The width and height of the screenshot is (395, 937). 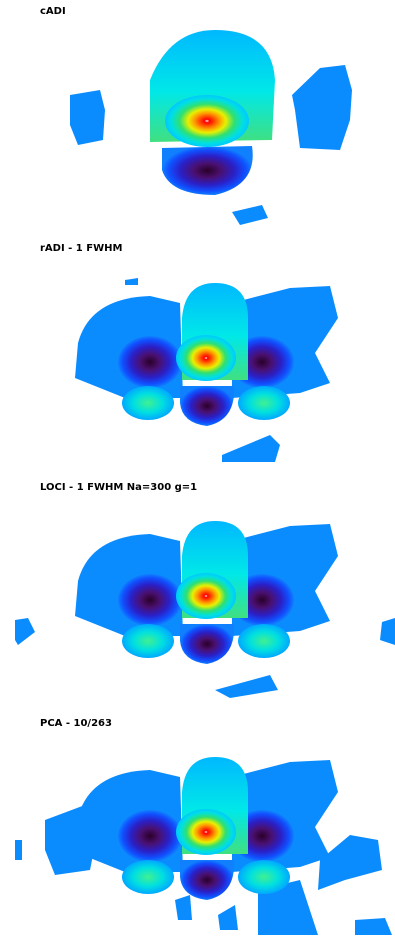 What do you see at coordinates (118, 487) in the screenshot?
I see `panel-title: LOCI - 1 FWHM Na=300 g=1` at bounding box center [118, 487].